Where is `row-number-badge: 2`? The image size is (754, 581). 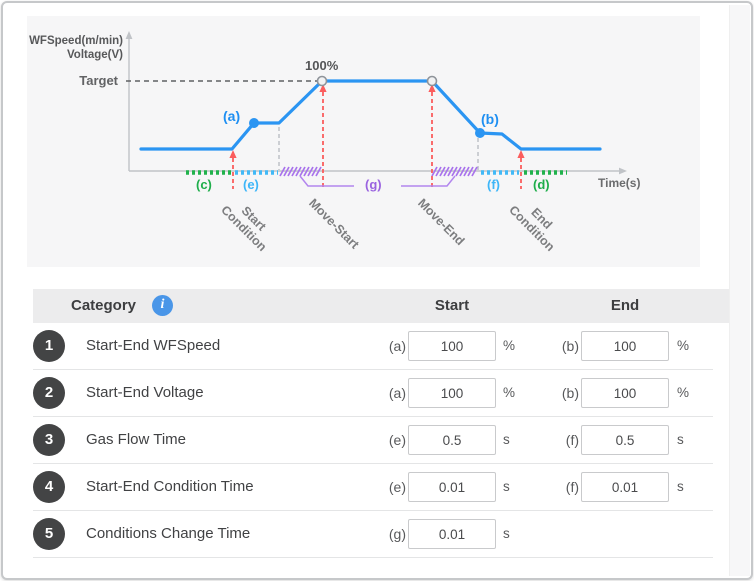 row-number-badge: 2 is located at coordinates (49, 393).